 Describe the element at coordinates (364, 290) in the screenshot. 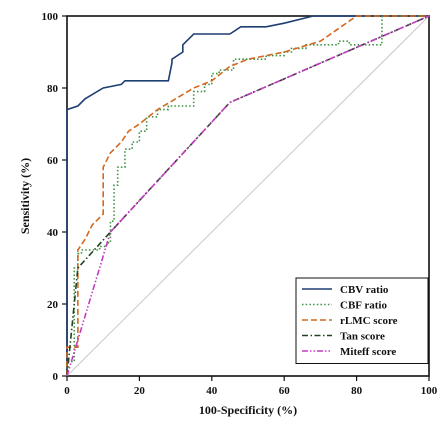

I see `legend-label-cbv-ratio: CBV ratio` at that location.